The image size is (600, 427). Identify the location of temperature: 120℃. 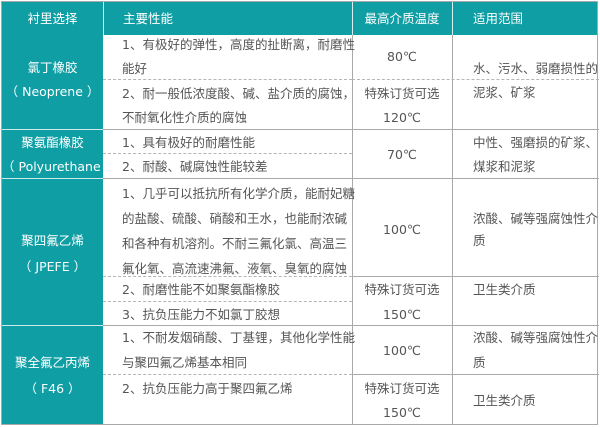
(402, 117).